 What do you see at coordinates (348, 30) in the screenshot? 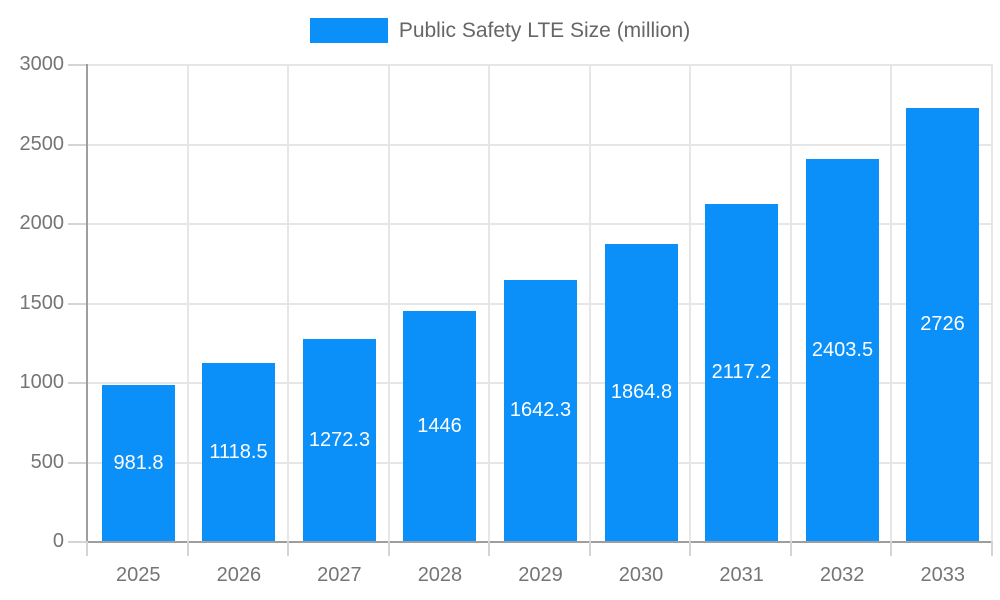
I see `legend-swatch` at bounding box center [348, 30].